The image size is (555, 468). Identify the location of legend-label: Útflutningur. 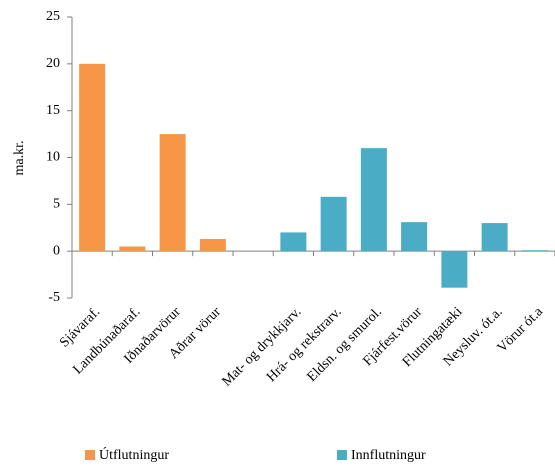
(134, 454).